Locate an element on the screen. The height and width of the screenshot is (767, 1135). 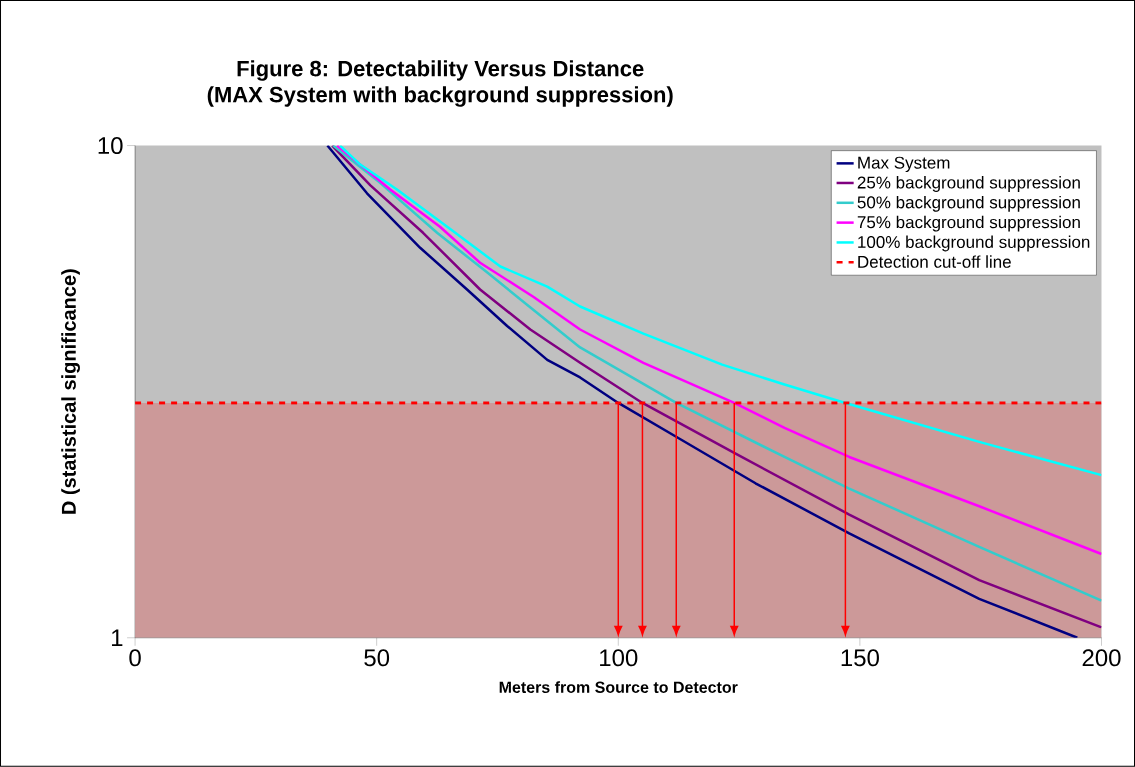
legend-label: 50% background suppression is located at coordinates (968, 203).